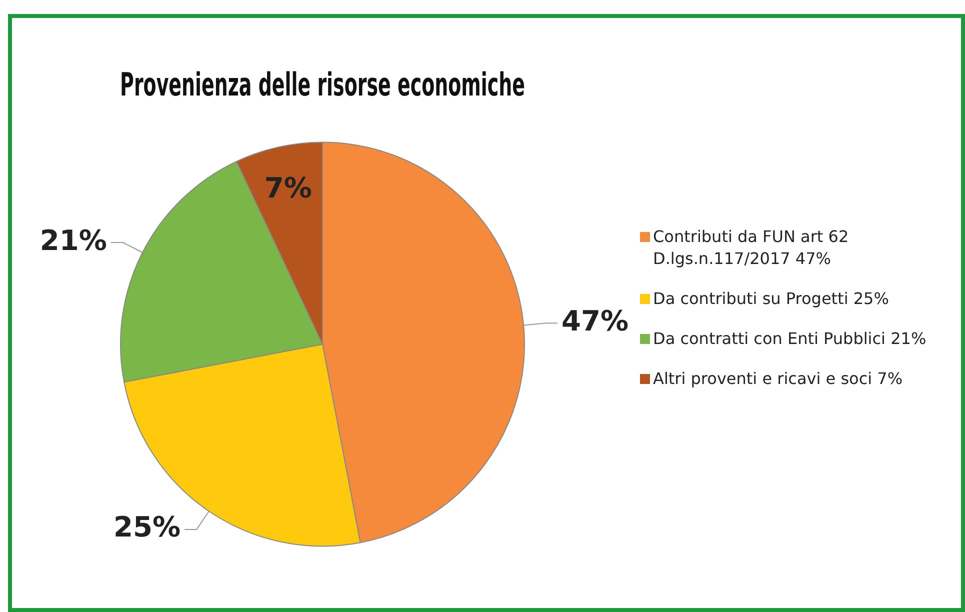 Image resolution: width=965 pixels, height=612 pixels. I want to click on data-label: 7%, so click(288, 188).